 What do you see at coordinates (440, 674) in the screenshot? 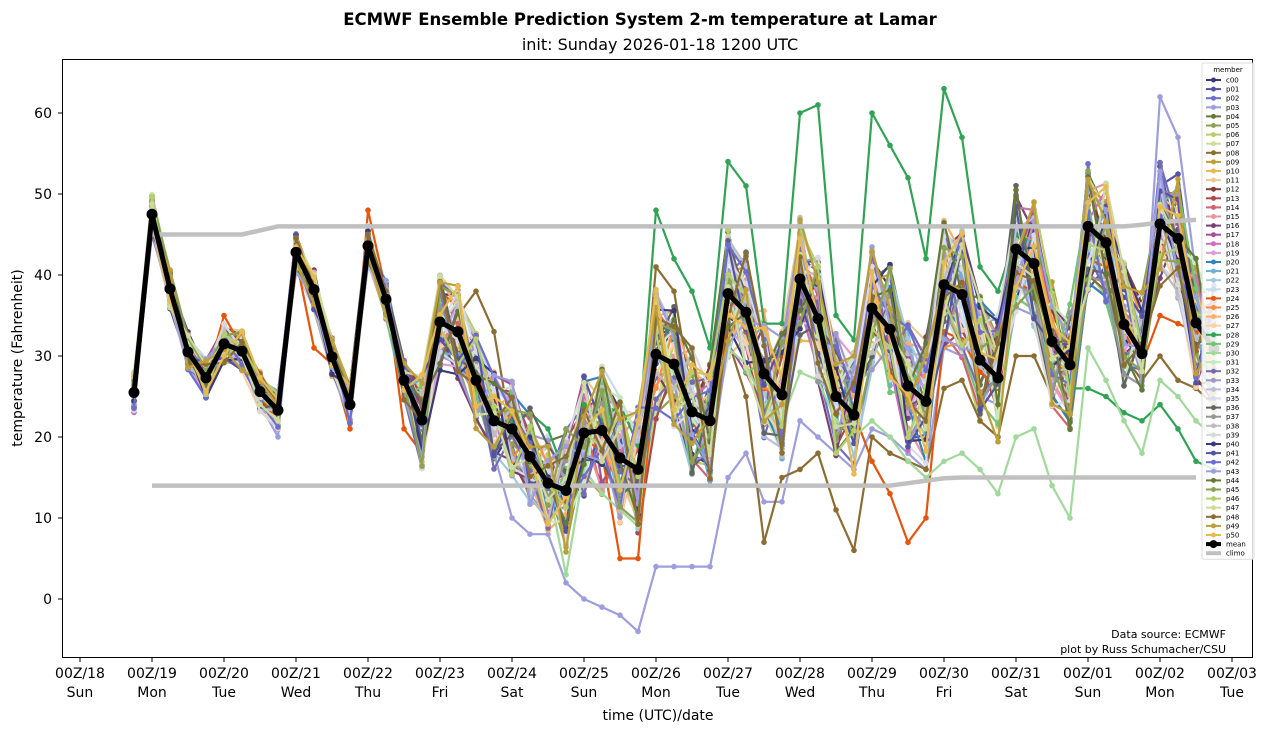
I see `x-tick-label-time: 00Z/23` at bounding box center [440, 674].